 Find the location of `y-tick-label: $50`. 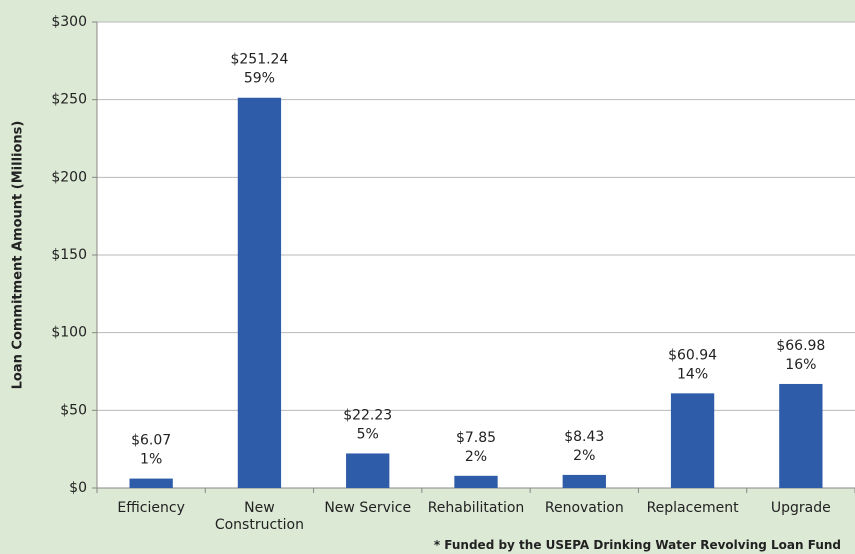

y-tick-label: $50 is located at coordinates (73, 410).